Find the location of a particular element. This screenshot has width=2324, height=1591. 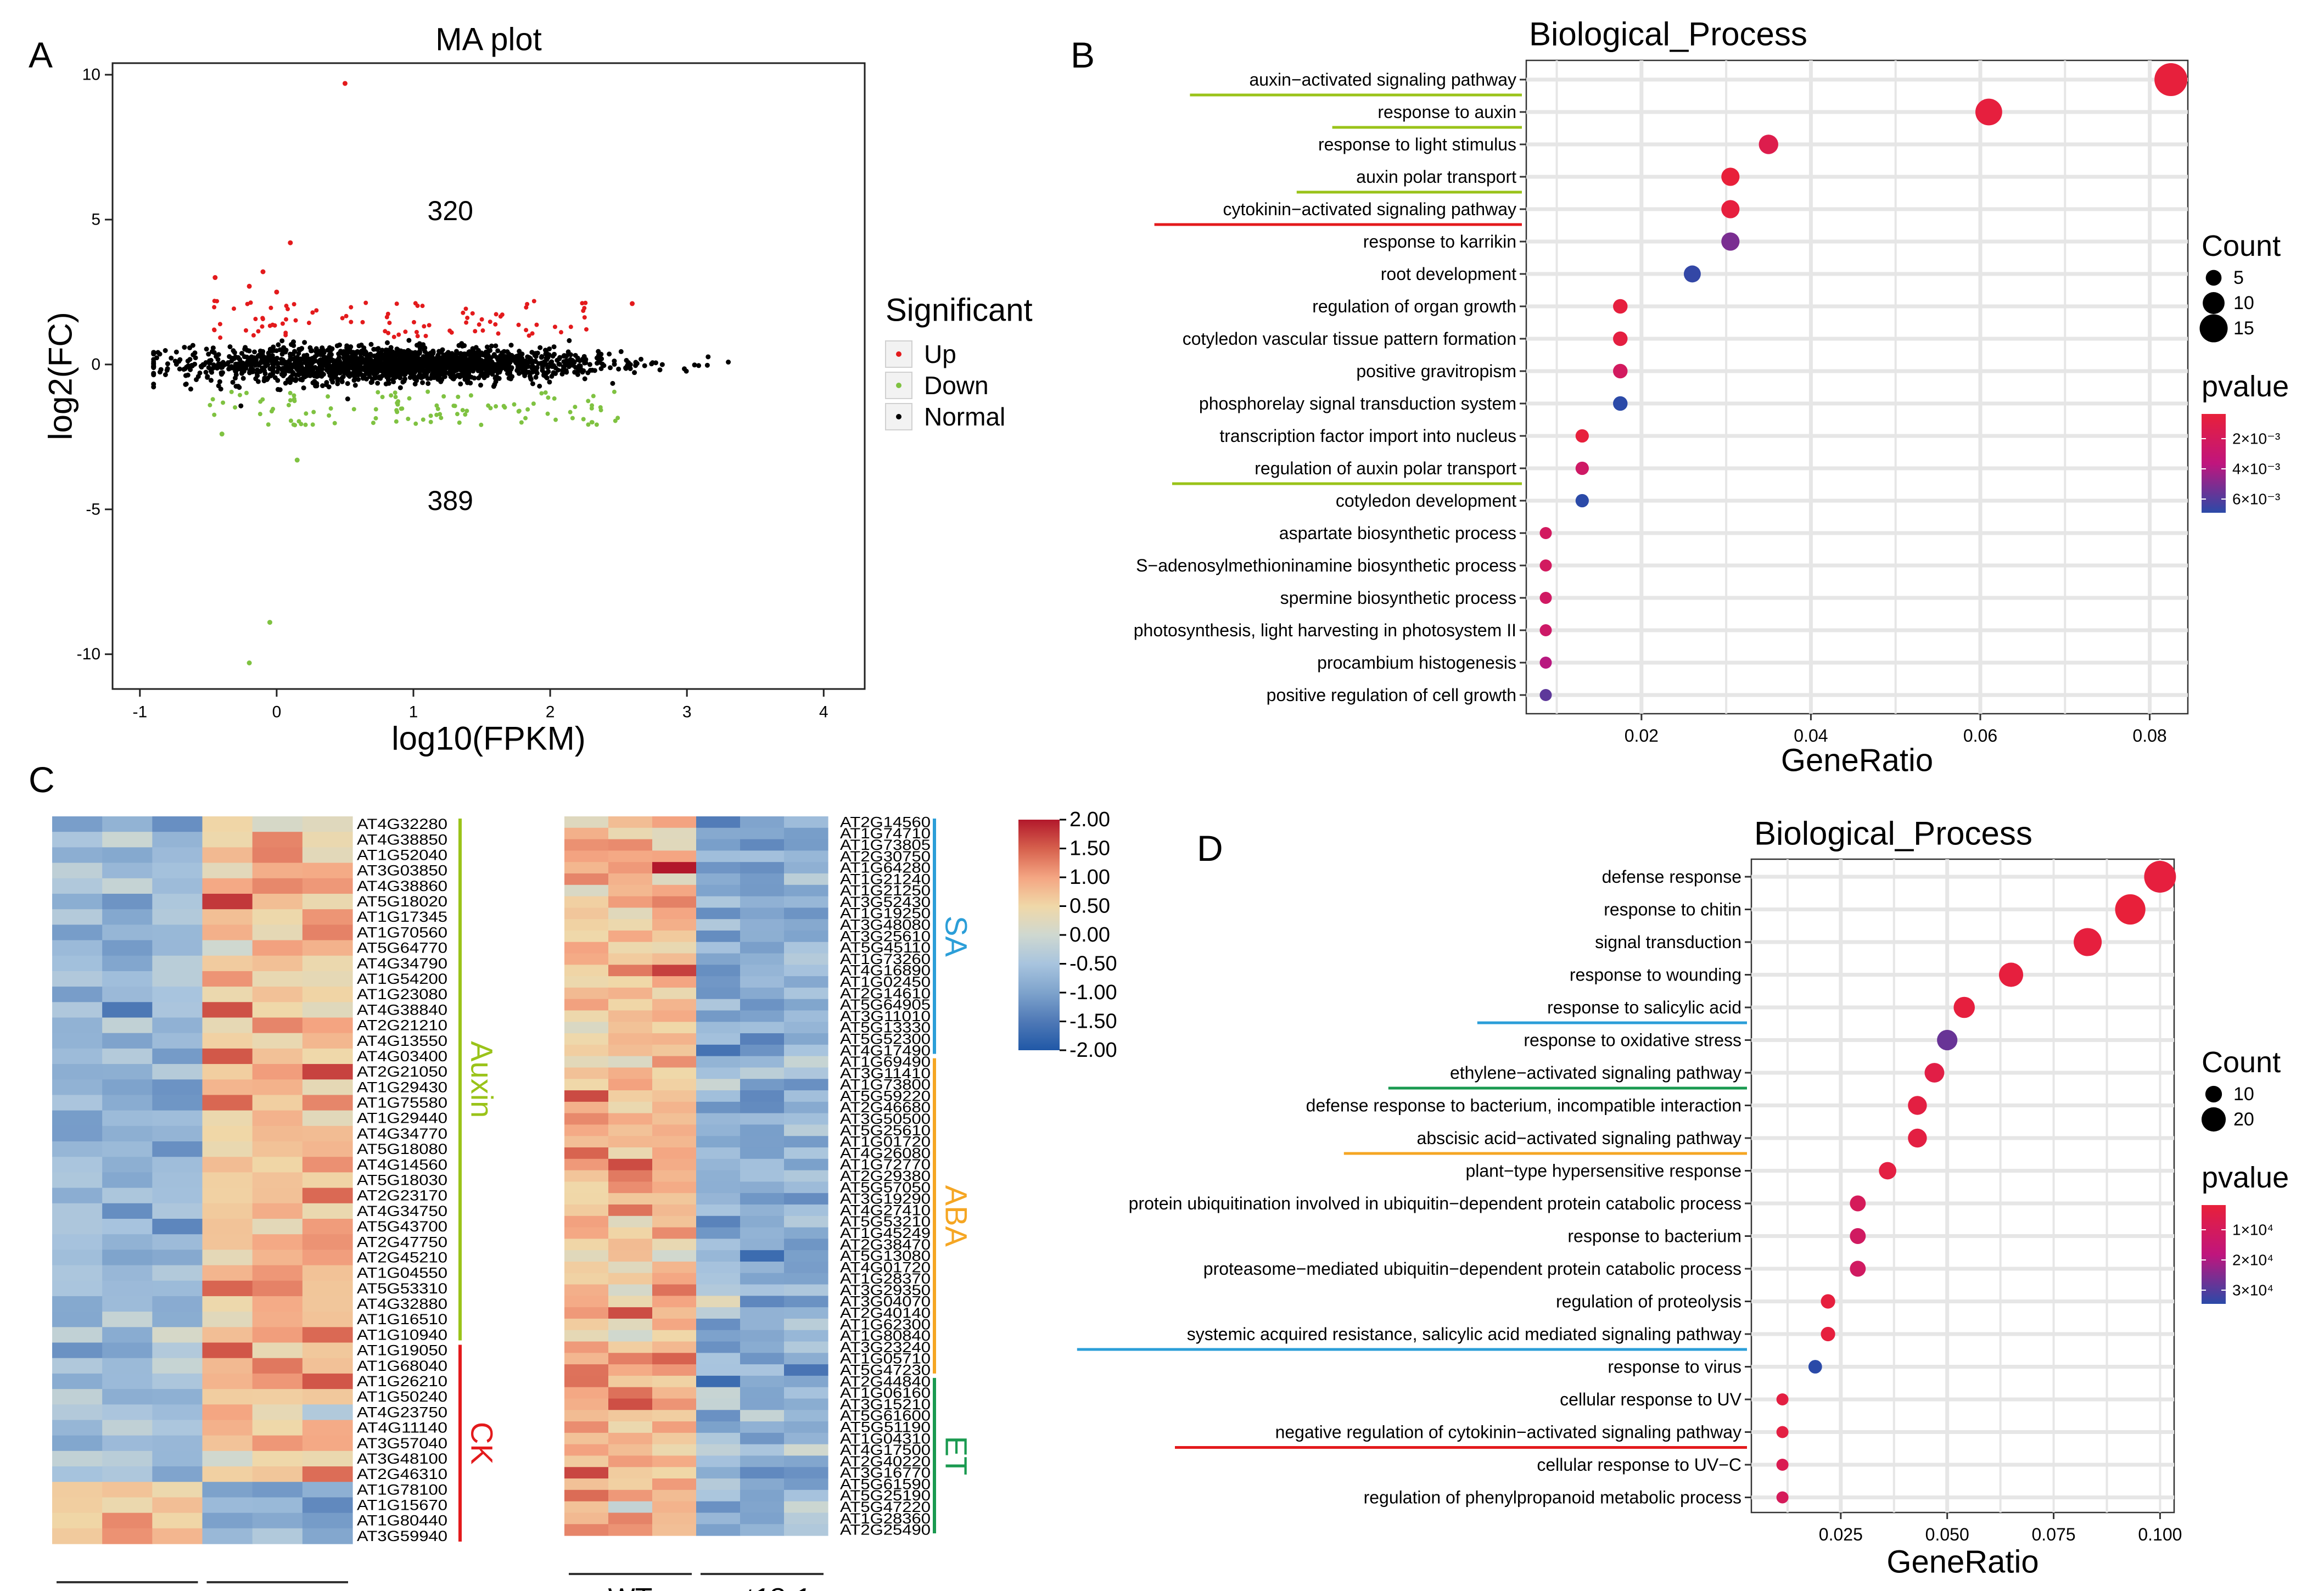

go-size-legend-title: Count is located at coordinates (2241, 245).